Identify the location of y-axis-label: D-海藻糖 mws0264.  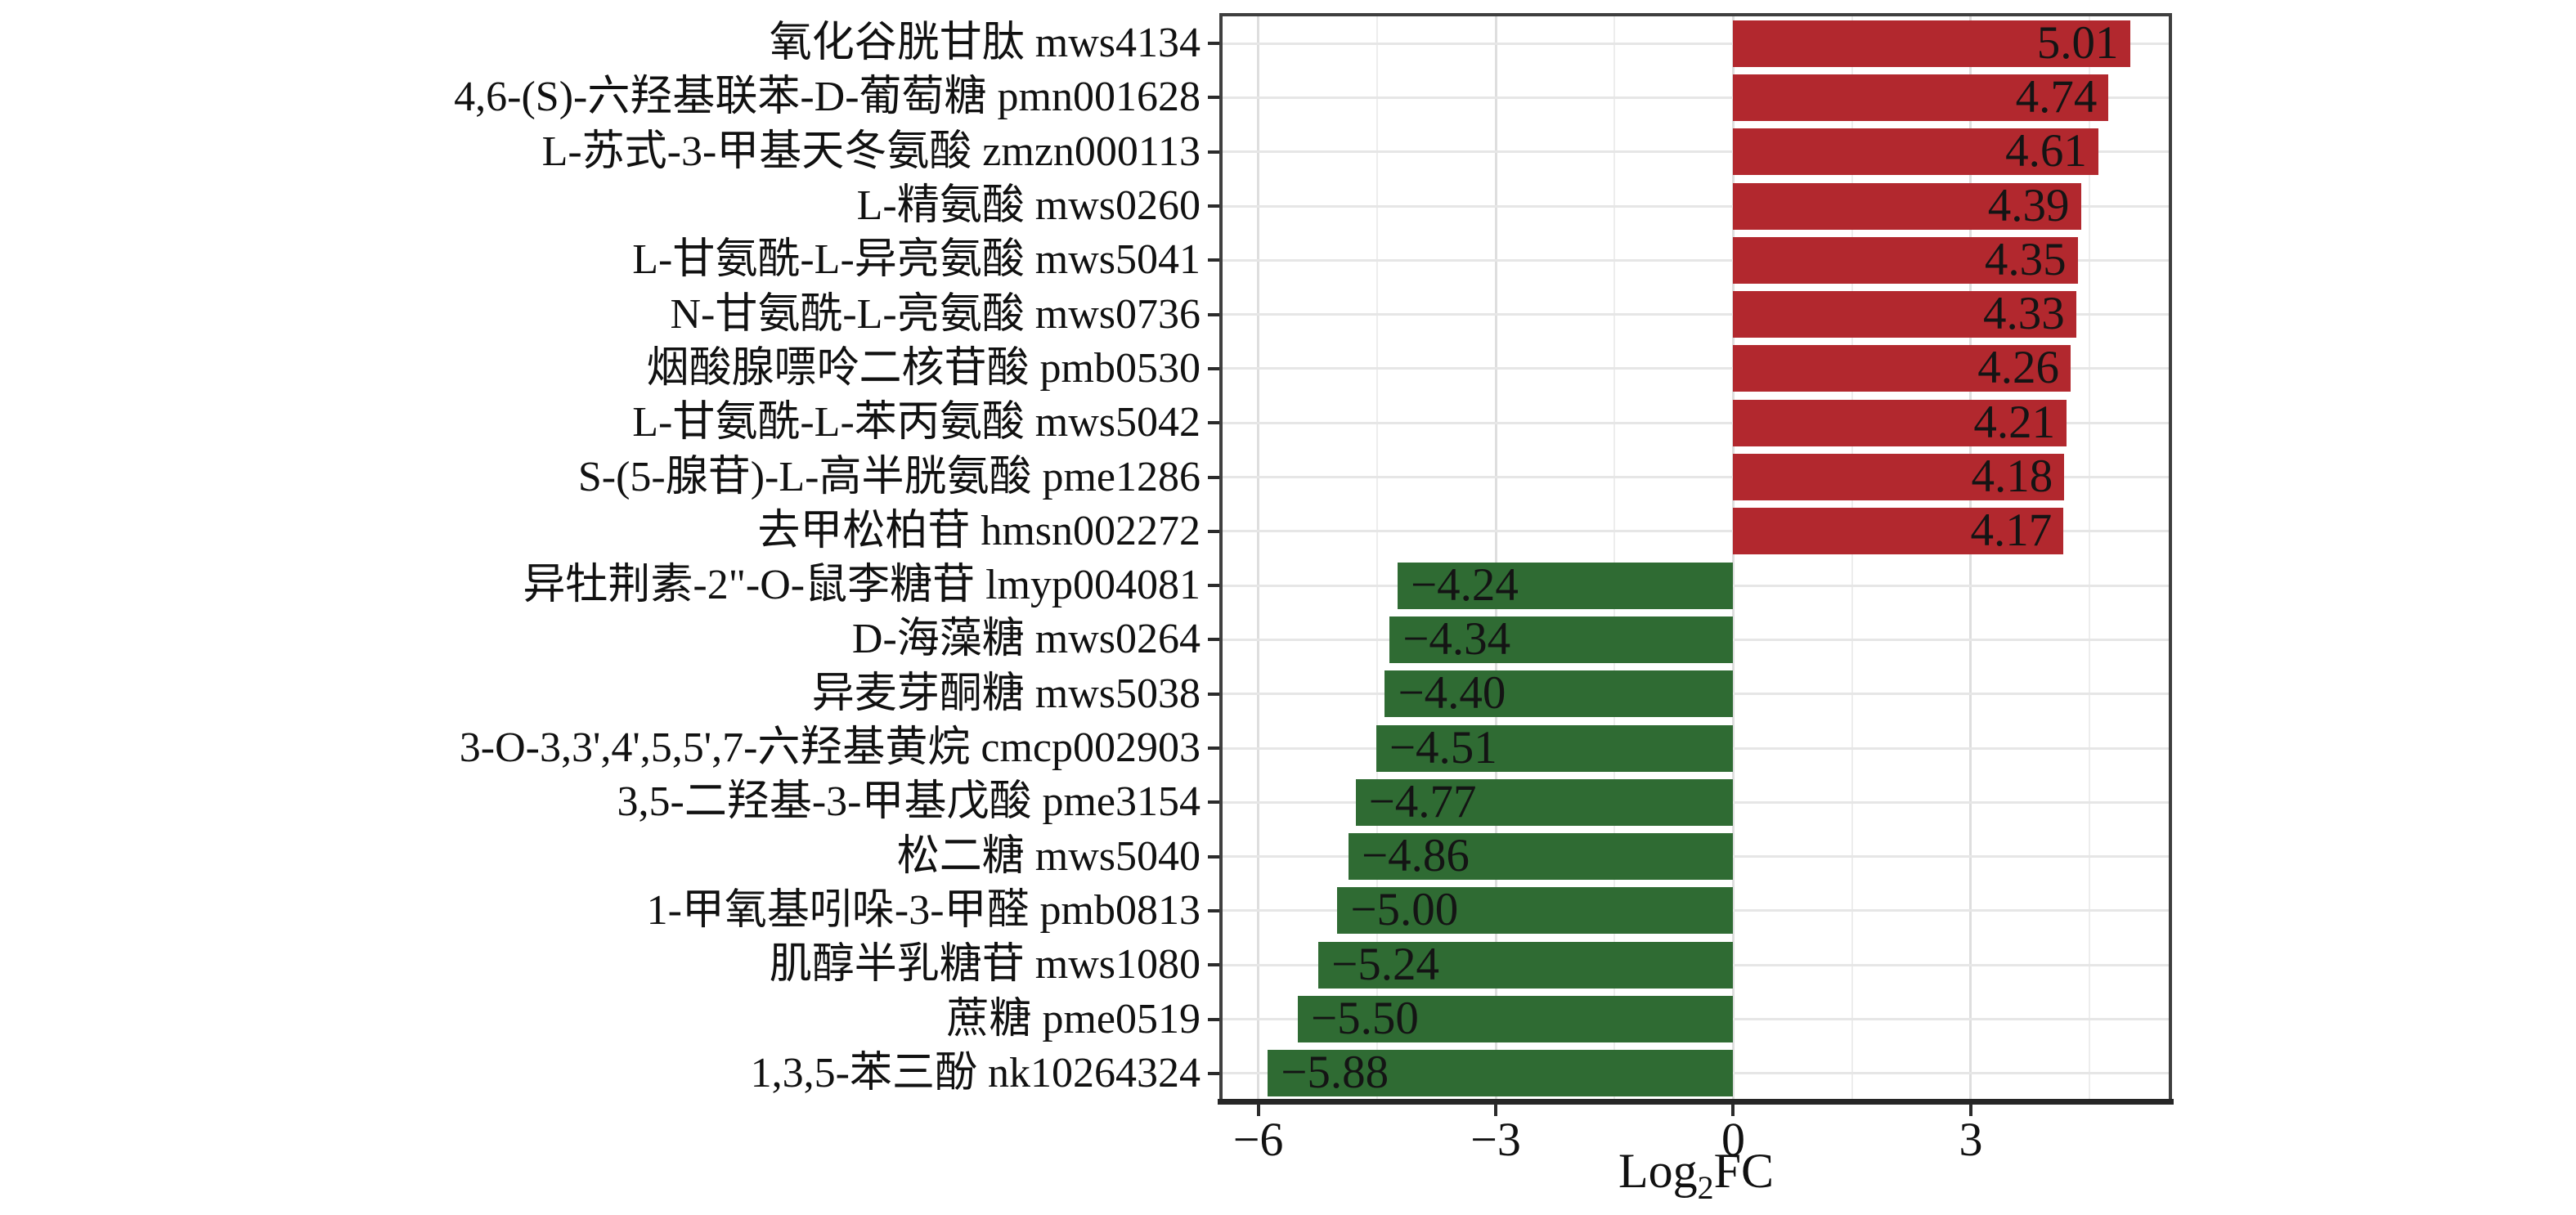
(1025, 639).